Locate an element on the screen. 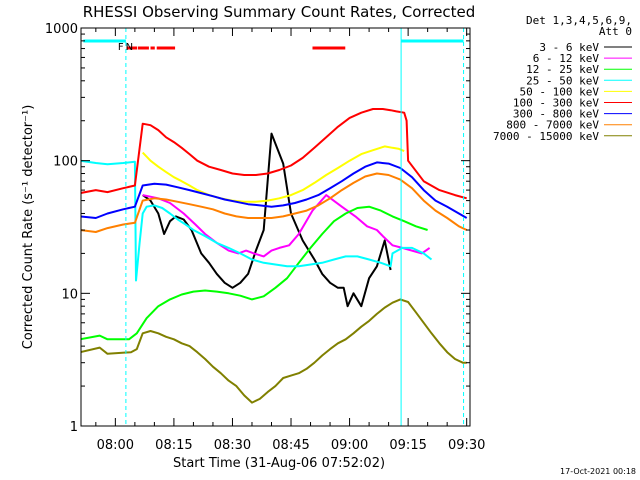 This screenshot has width=640, height=480. x-tick-label: 08:45 is located at coordinates (290, 445).